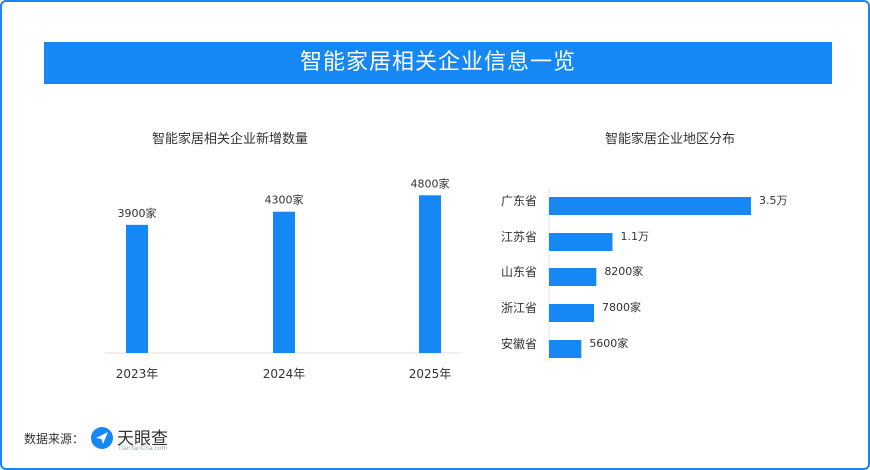  What do you see at coordinates (284, 200) in the screenshot?
I see `left-bar-value-label: 4300家` at bounding box center [284, 200].